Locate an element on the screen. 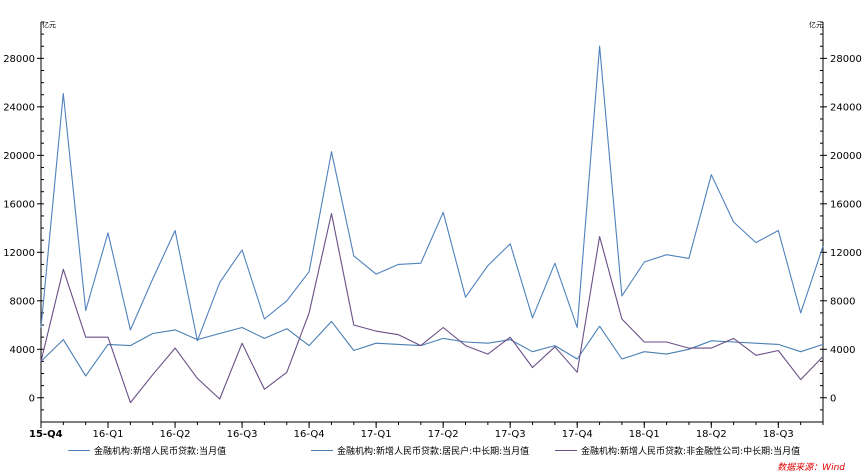 This screenshot has height=474, width=865. legend-item-corporate-long-term: 金融机构:新增人民币贷款:非金融性公司:中长期:当月值 is located at coordinates (677, 450).